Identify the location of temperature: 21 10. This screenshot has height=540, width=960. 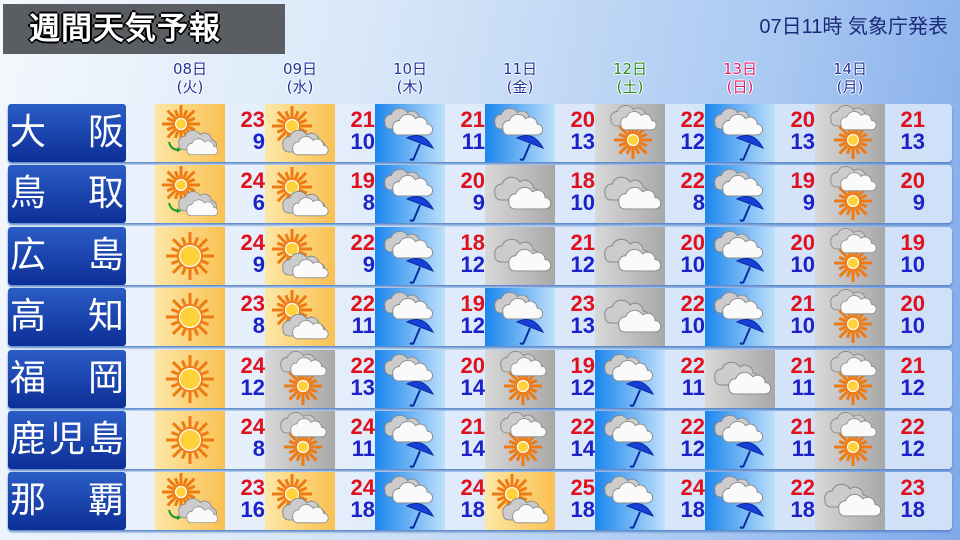
(355, 131).